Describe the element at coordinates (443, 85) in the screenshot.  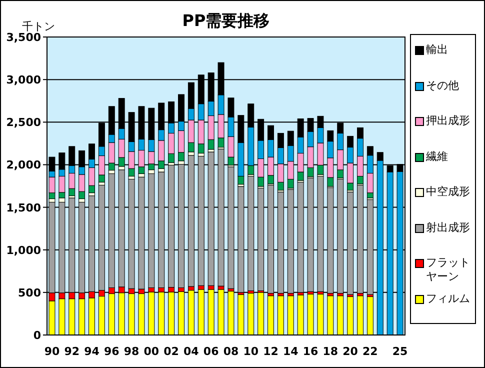
I see `legend-label: その他` at that location.